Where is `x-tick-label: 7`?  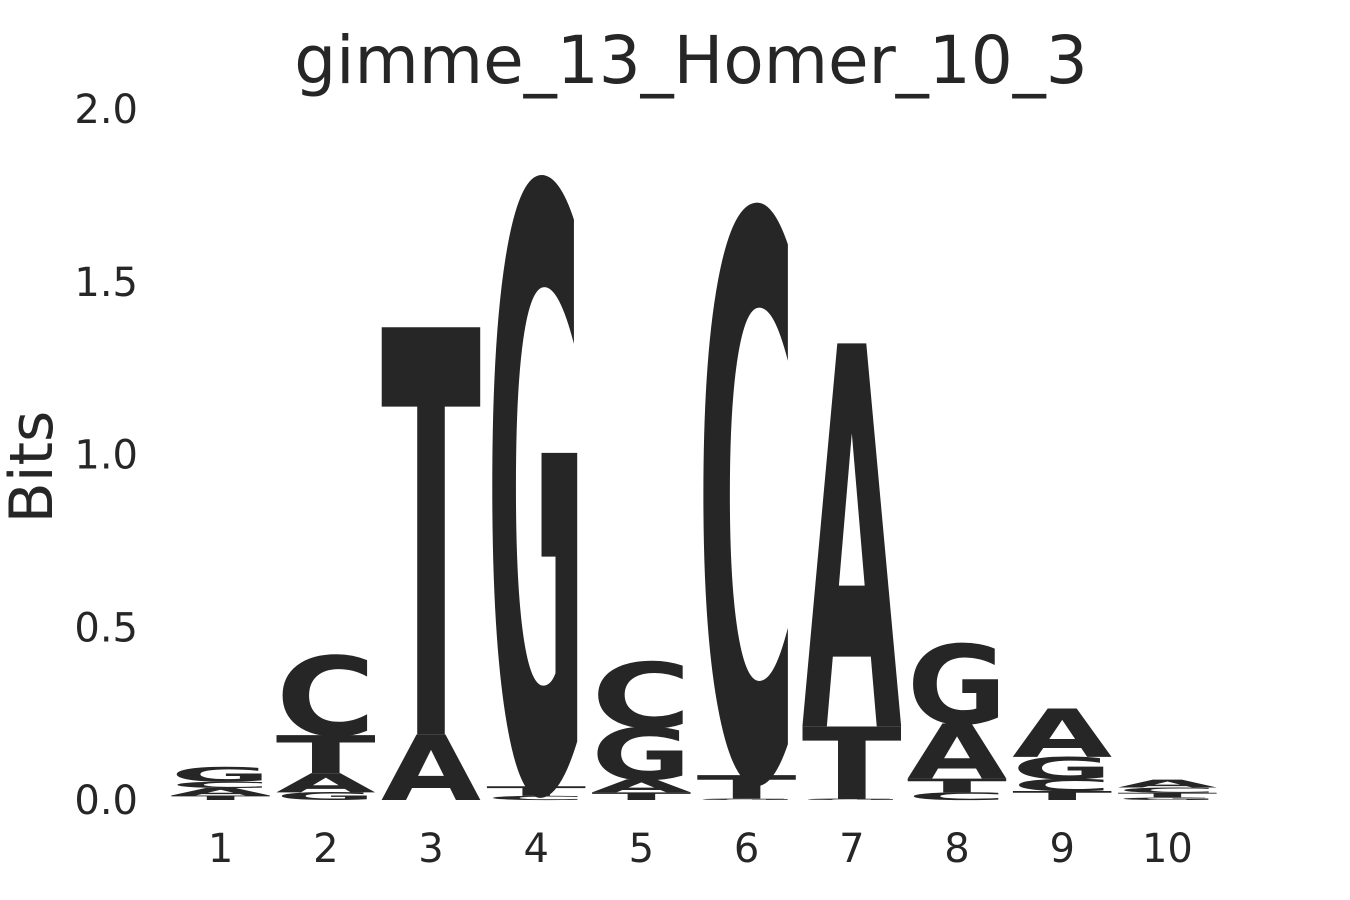
x-tick-label: 7 is located at coordinates (851, 849).